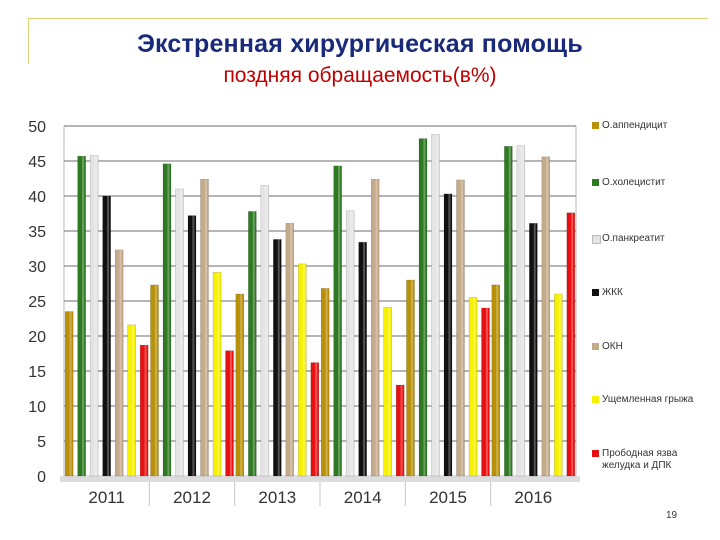  What do you see at coordinates (672, 515) in the screenshot?
I see `page-number: 19` at bounding box center [672, 515].